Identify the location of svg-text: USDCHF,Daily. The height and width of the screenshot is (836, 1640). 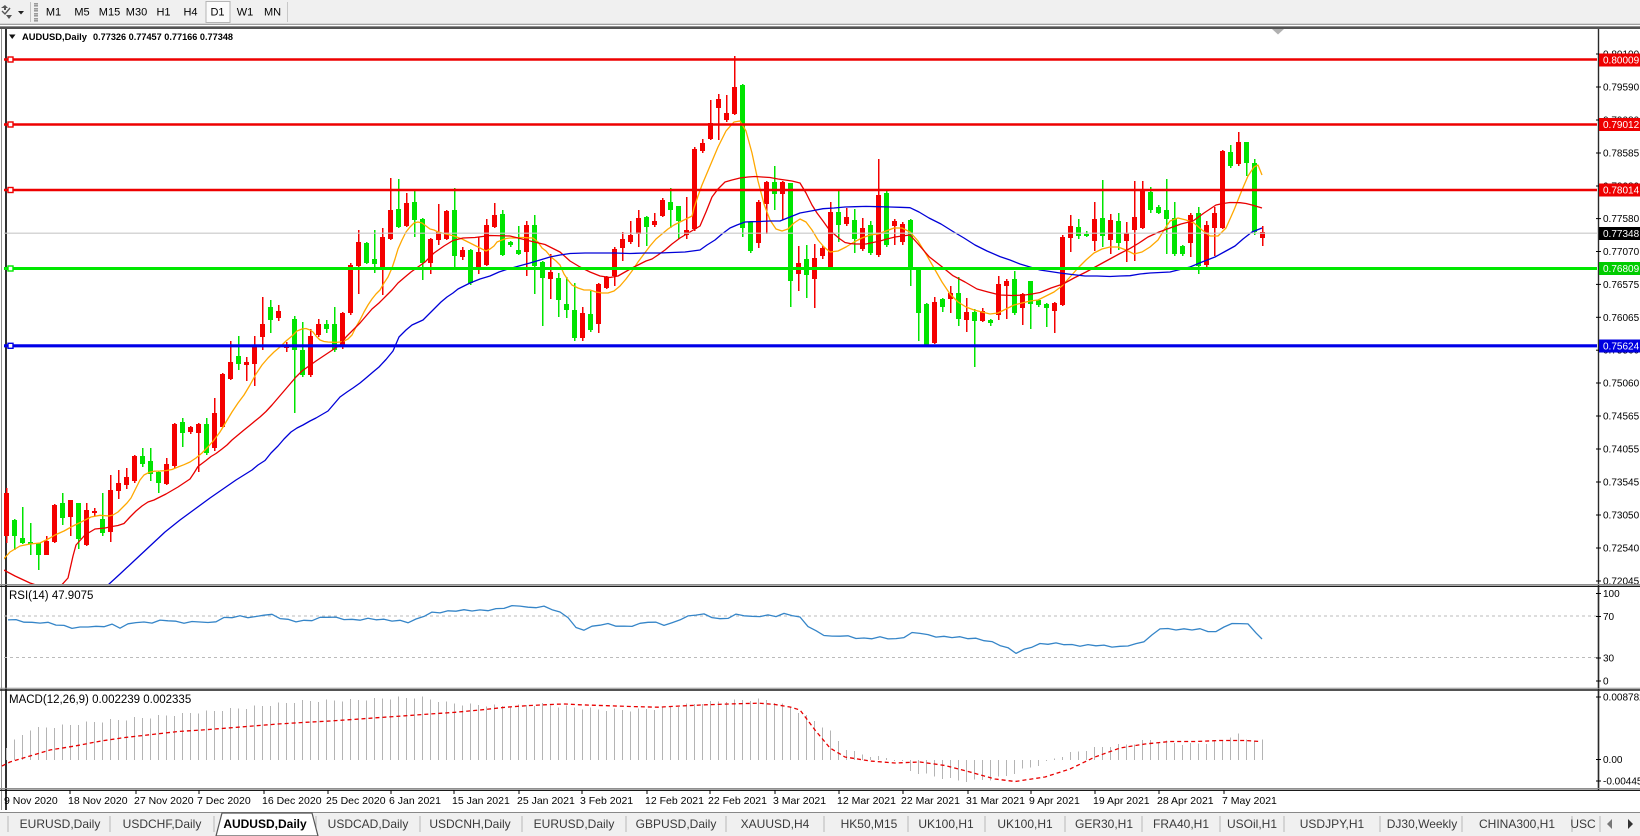
(162, 824).